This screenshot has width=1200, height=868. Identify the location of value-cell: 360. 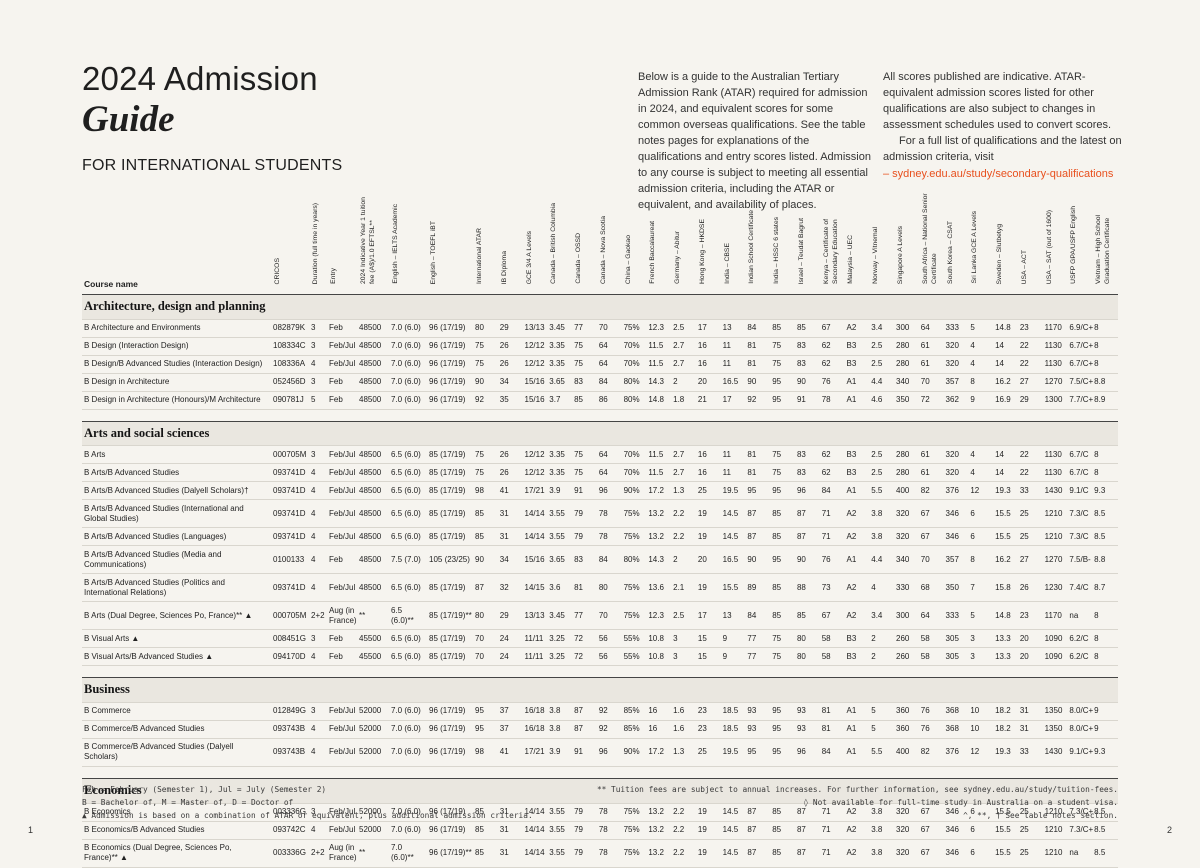
(907, 711).